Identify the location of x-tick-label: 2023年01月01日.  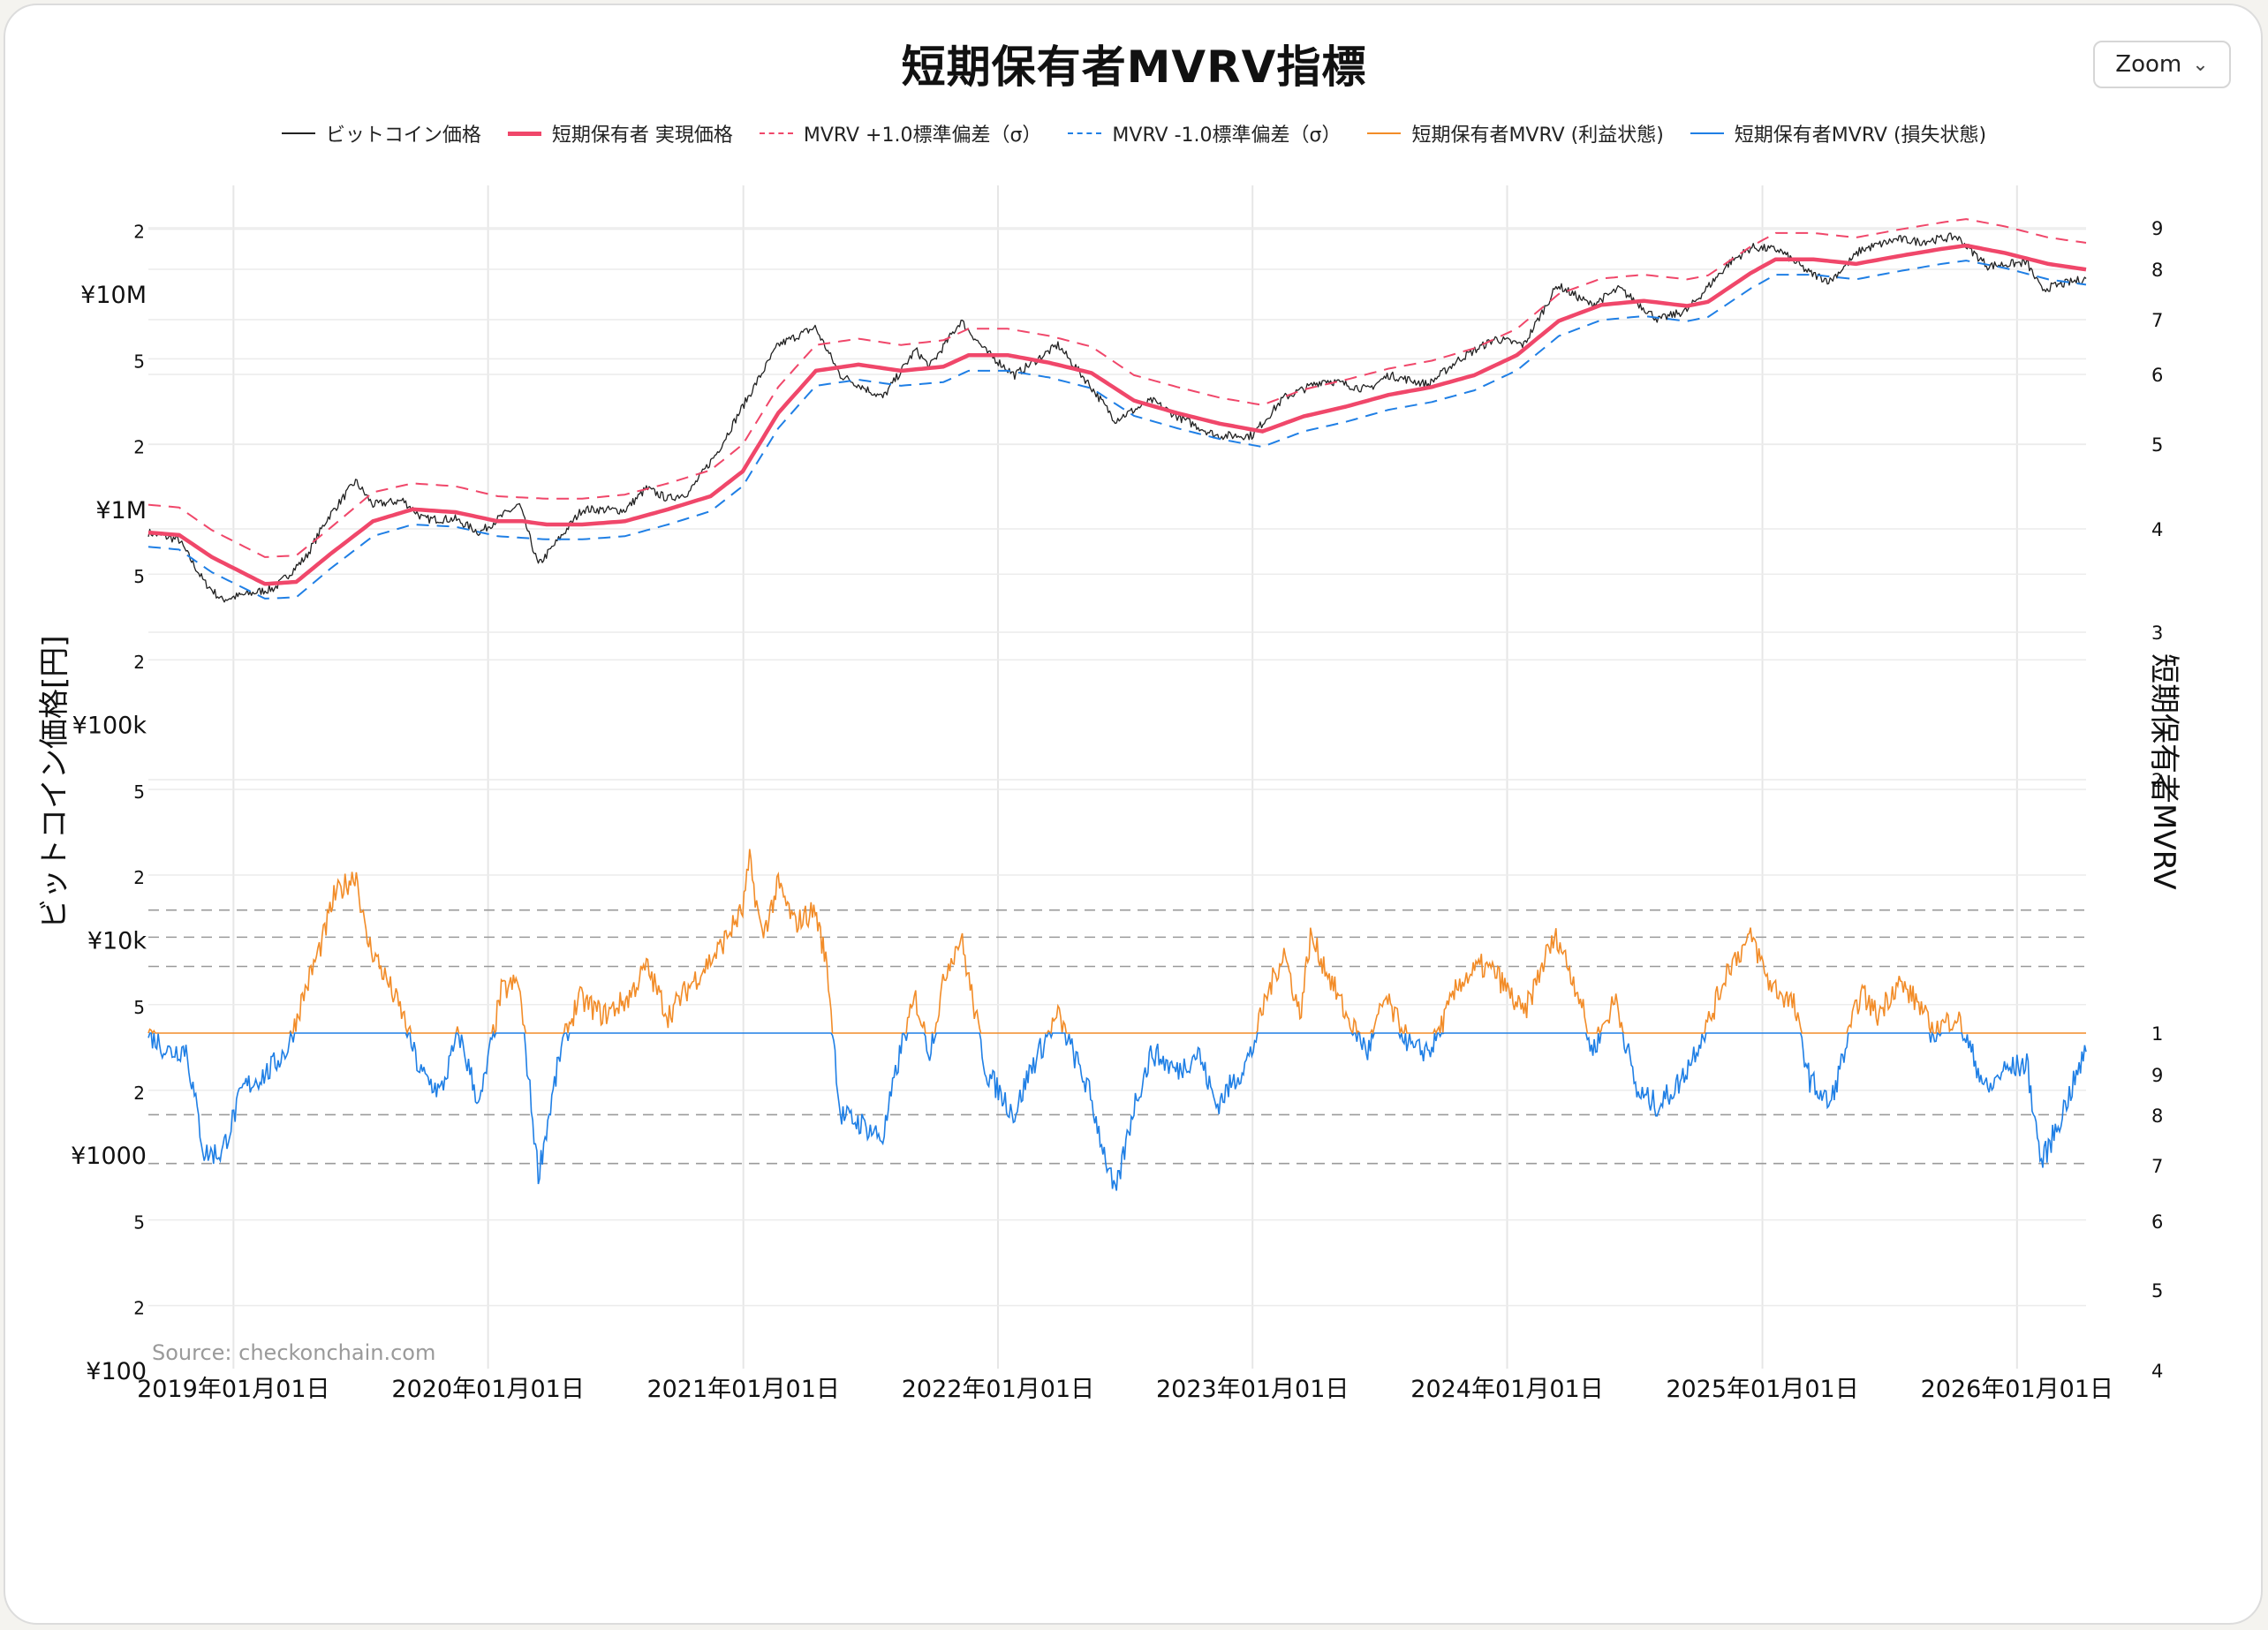
(1252, 1389).